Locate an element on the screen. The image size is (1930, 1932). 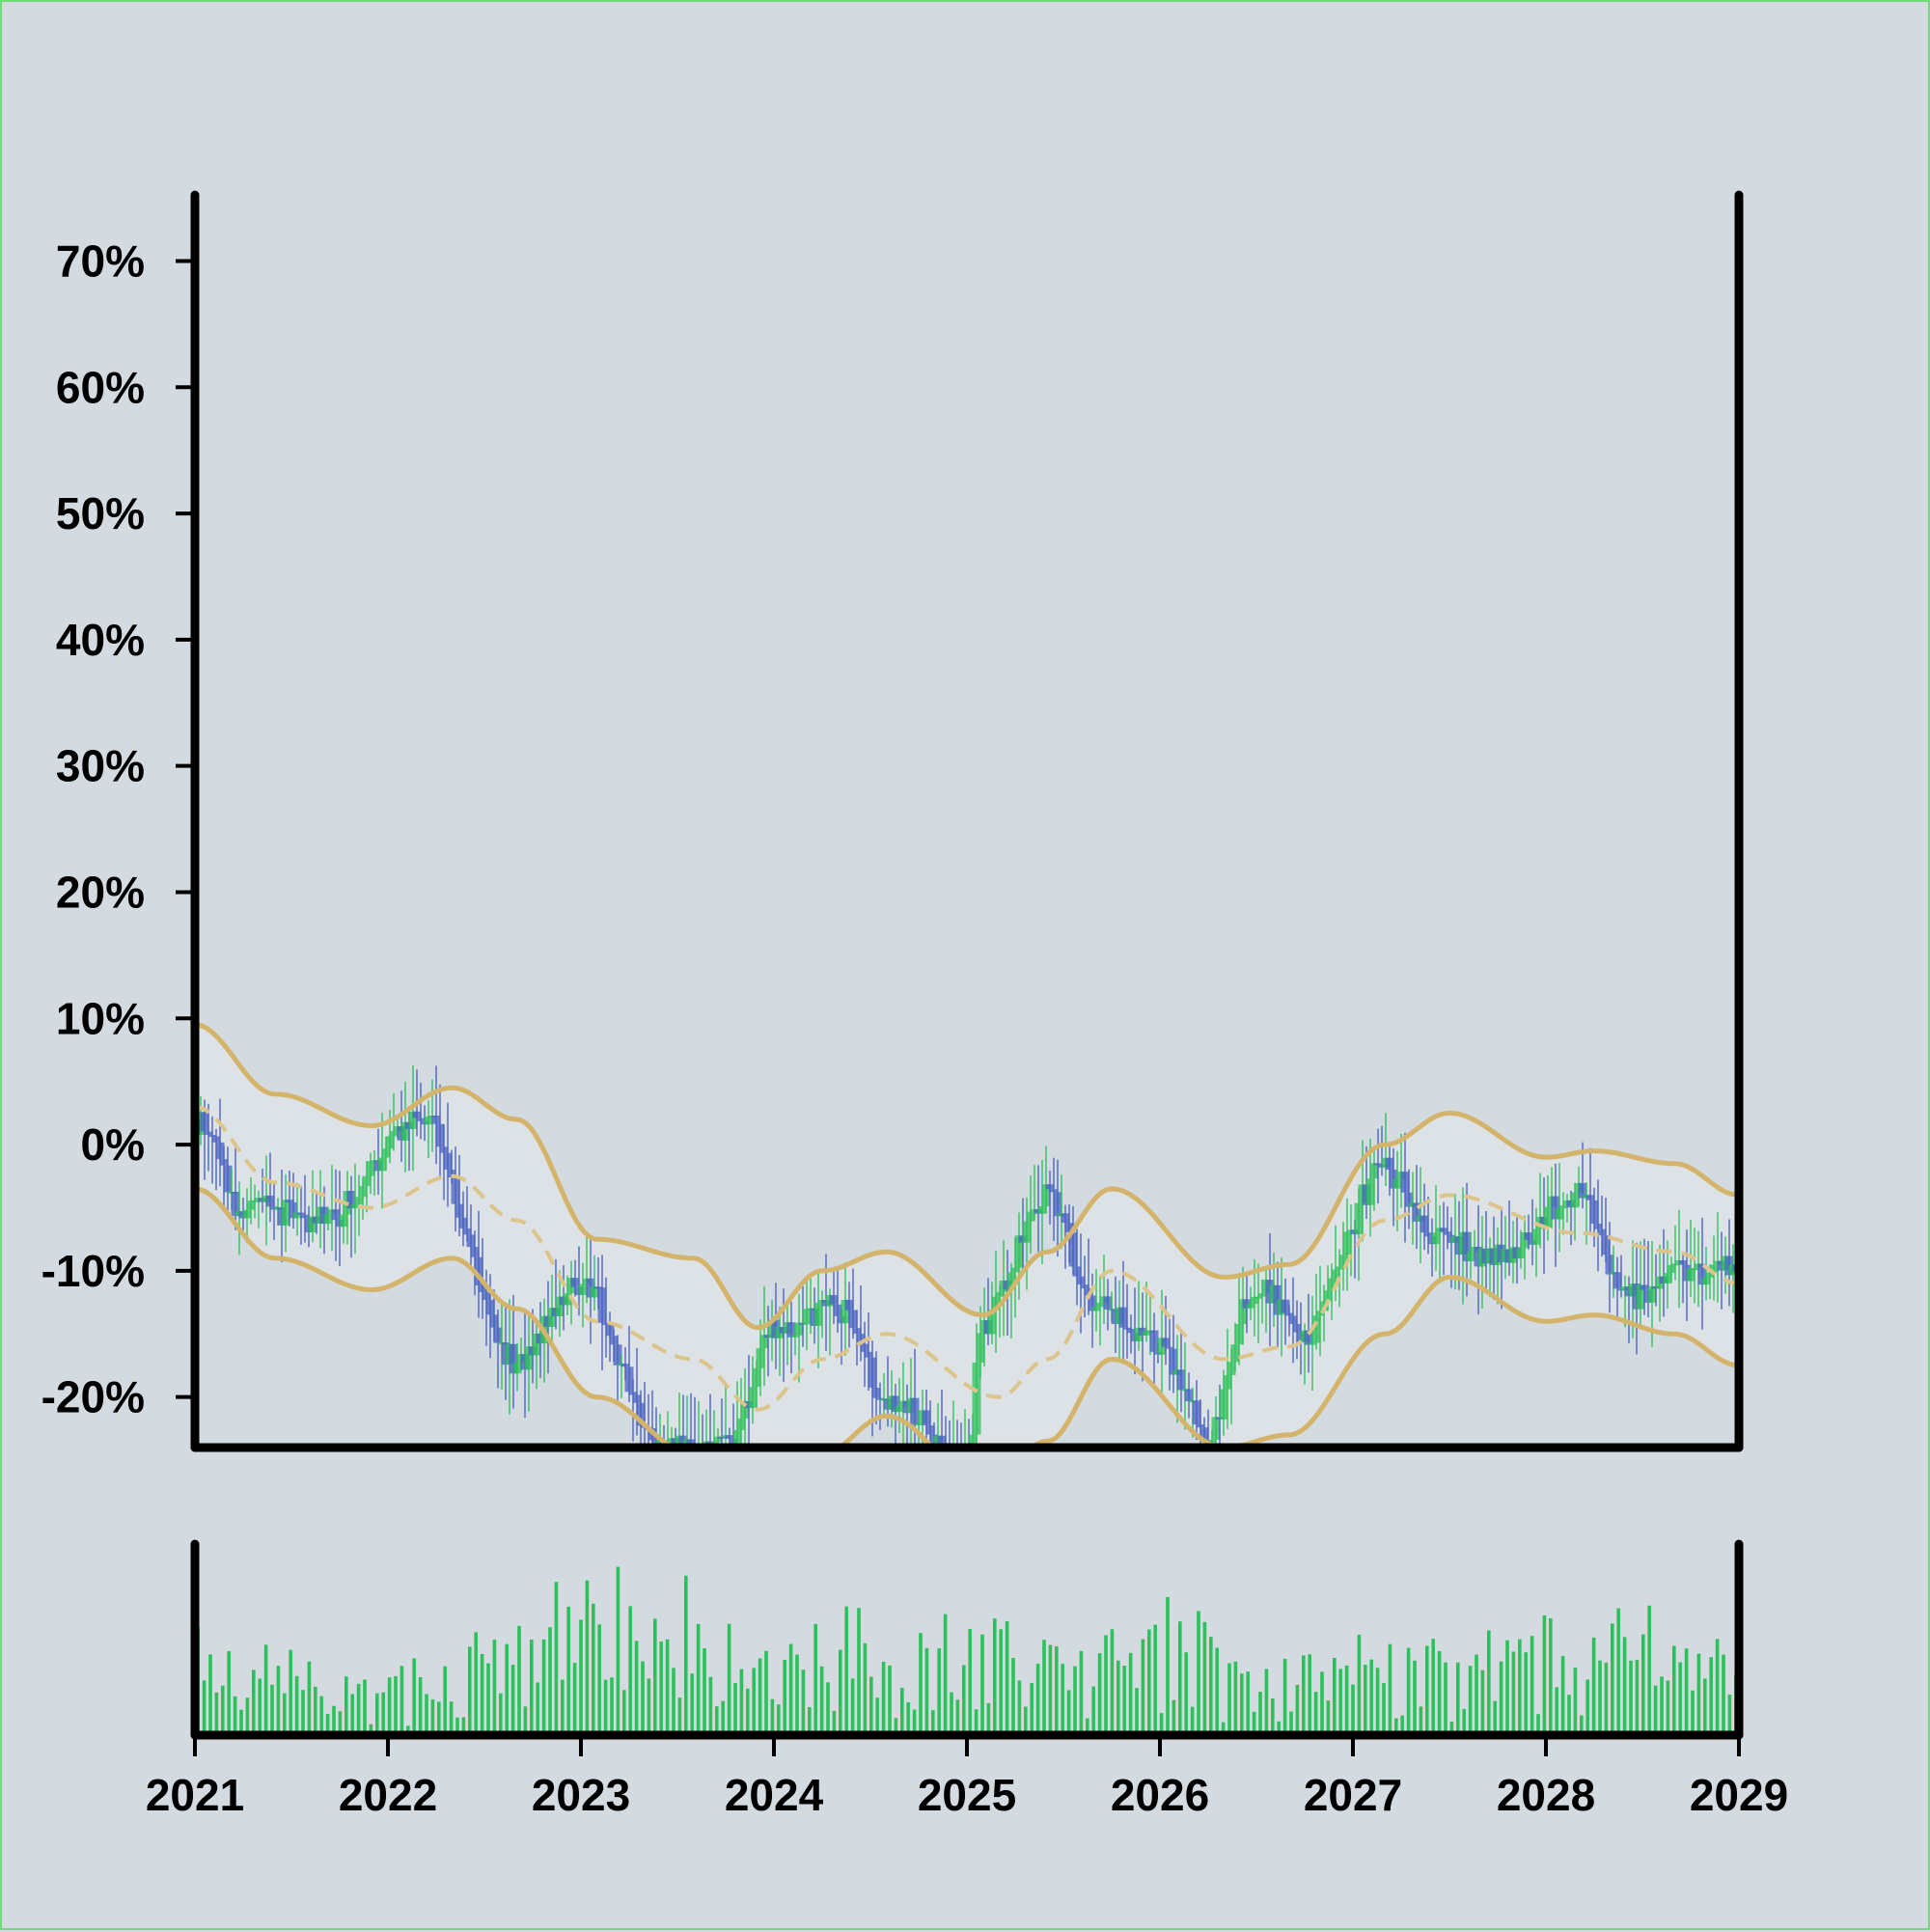
y-tick-label: 70% is located at coordinates (100, 260).